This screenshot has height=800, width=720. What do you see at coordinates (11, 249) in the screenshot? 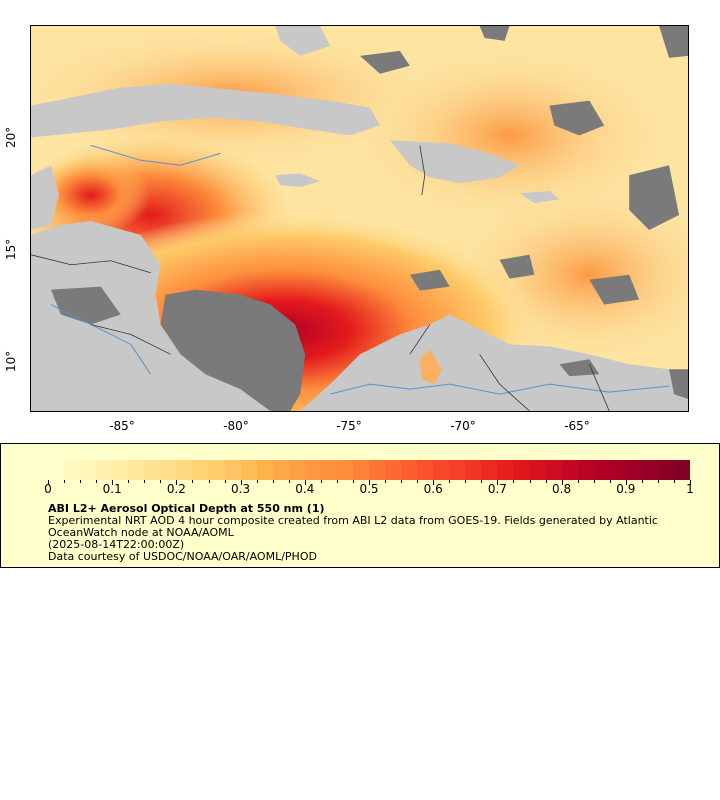
I see `y-tick-label: 15°` at bounding box center [11, 249].